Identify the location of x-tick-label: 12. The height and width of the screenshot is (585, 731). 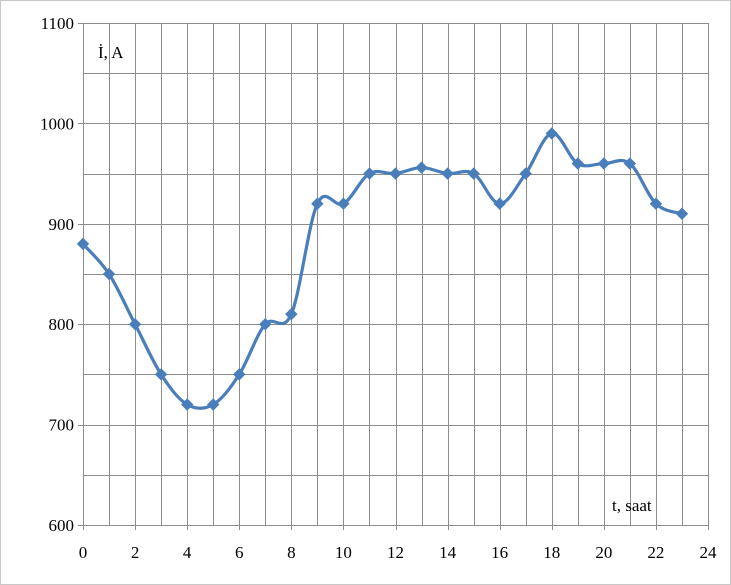
(395, 552).